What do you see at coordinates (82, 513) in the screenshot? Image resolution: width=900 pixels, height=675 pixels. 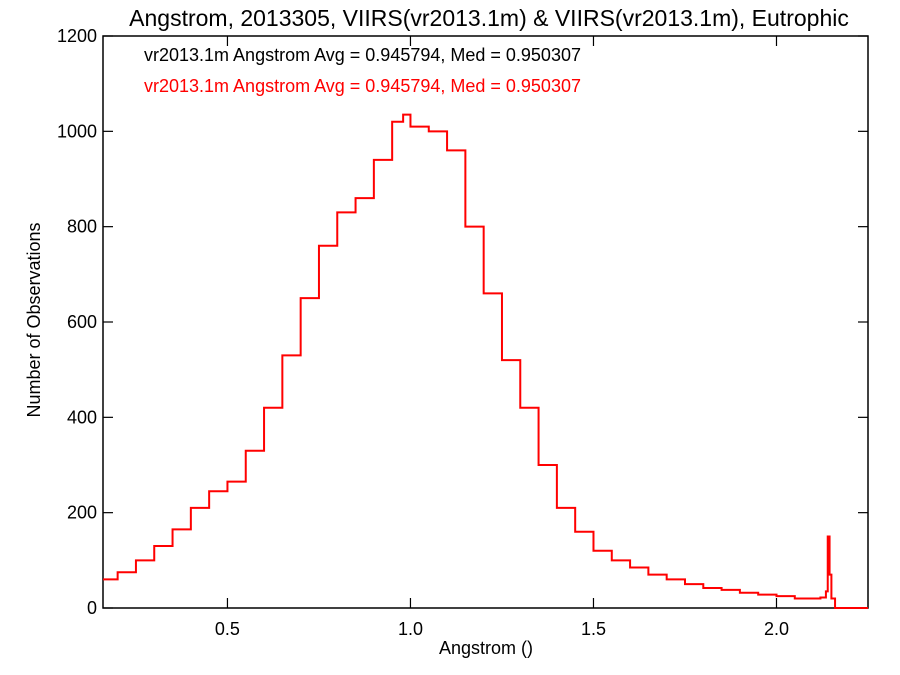 I see `y-tick-label: 200` at bounding box center [82, 513].